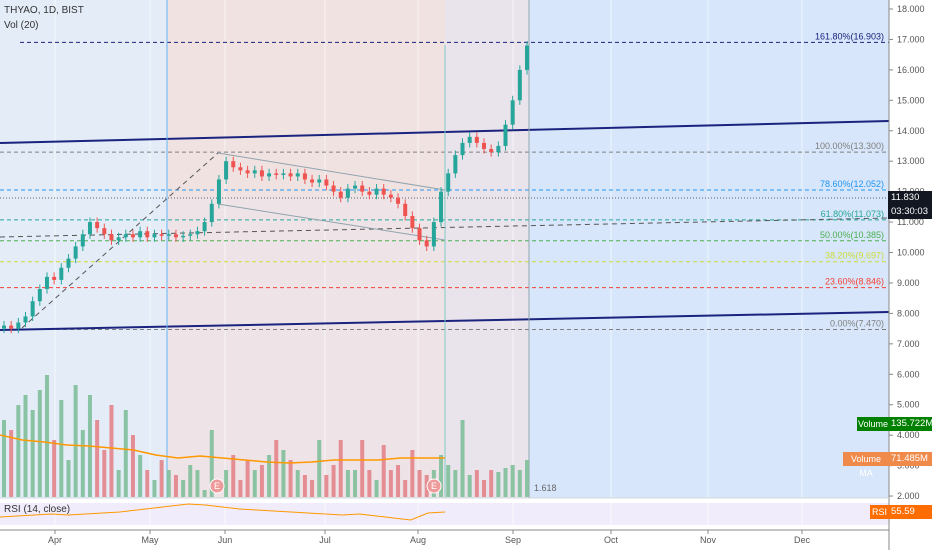  Describe the element at coordinates (911, 253) in the screenshot. I see `price-tick-label: 10.000` at that location.